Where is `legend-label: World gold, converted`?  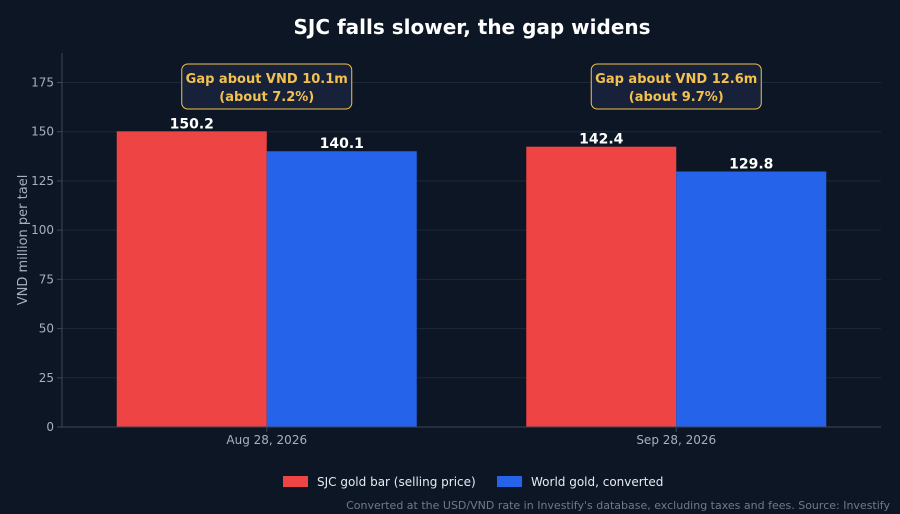 legend-label: World gold, converted is located at coordinates (597, 482).